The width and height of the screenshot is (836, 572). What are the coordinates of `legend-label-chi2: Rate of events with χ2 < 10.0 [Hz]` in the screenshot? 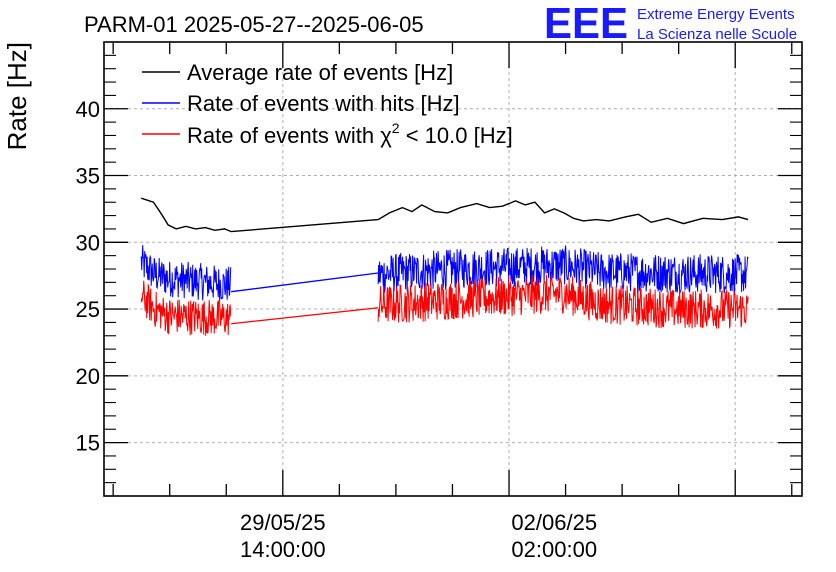 It's located at (350, 134).